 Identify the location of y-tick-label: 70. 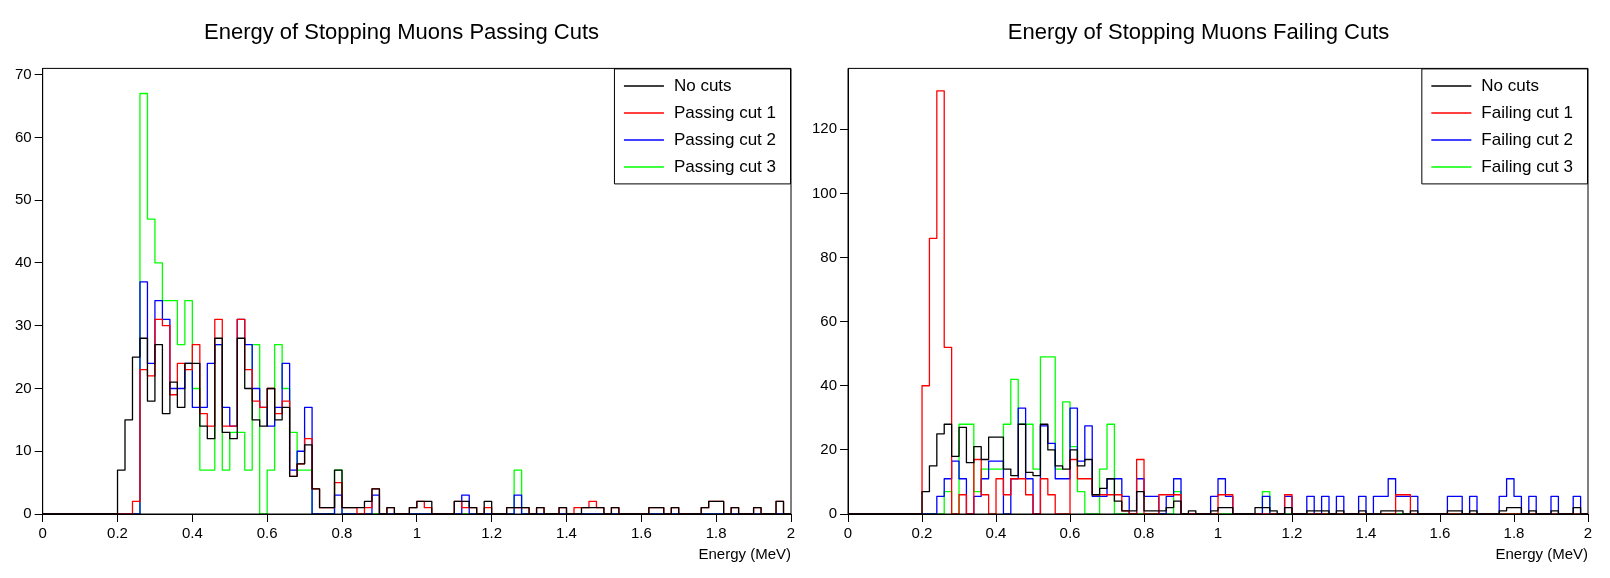
(23, 73).